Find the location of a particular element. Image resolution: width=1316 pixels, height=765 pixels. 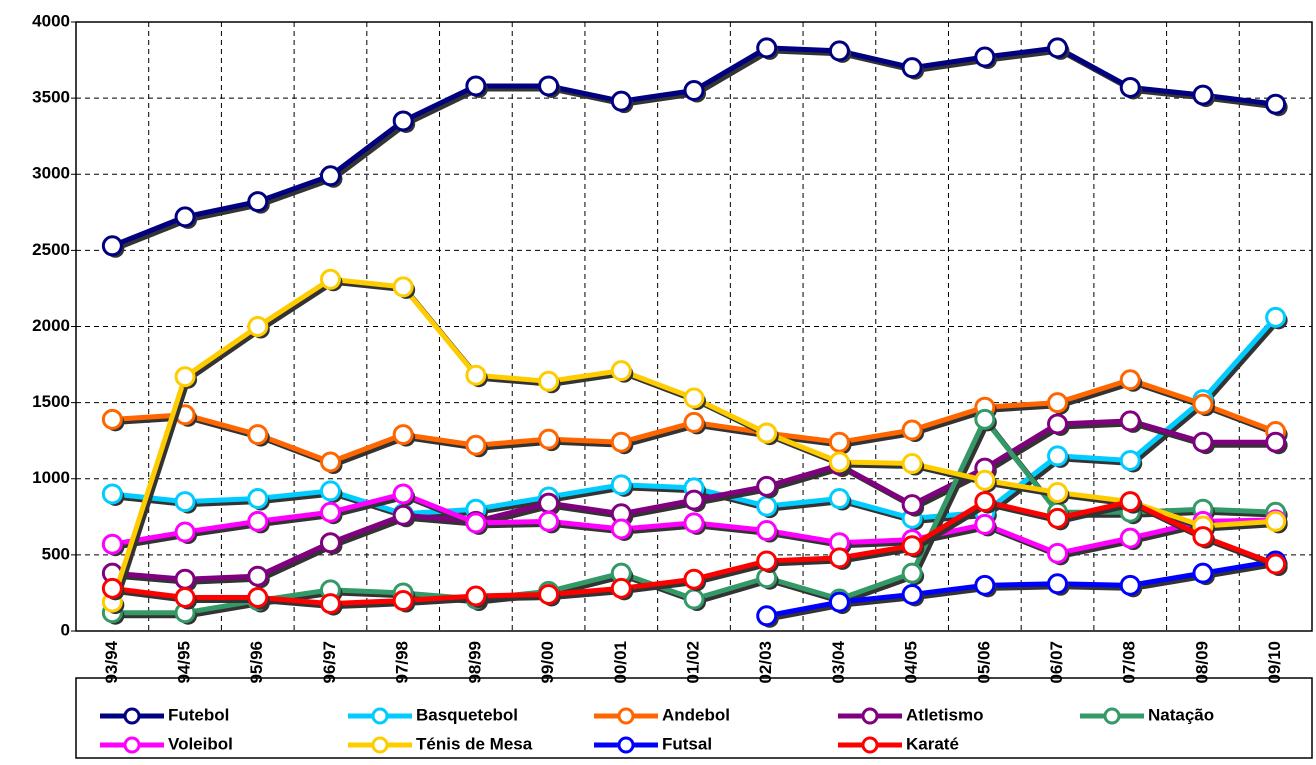

y-tick-label: 0 is located at coordinates (65, 629).